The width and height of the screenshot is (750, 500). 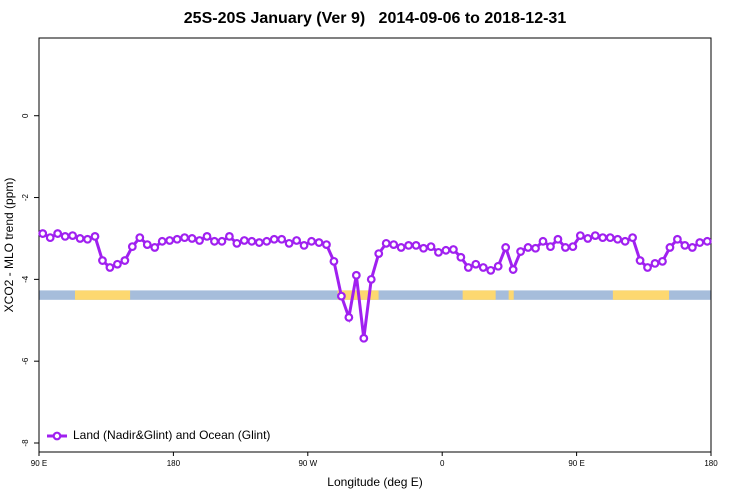 What do you see at coordinates (25, 197) in the screenshot?
I see `y-tick-label: -2` at bounding box center [25, 197].